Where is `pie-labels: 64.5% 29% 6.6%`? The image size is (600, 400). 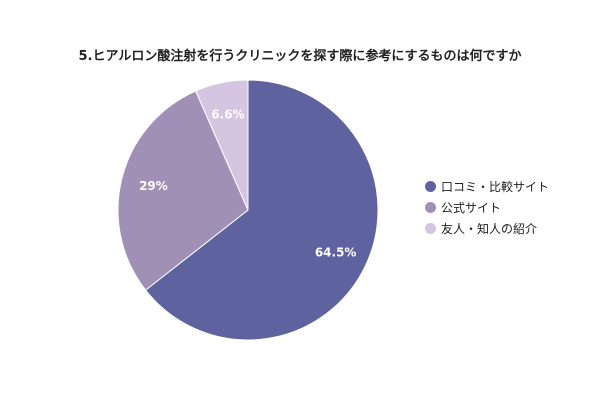
pie-labels: 64.5% 29% 6.6% is located at coordinates (247, 184).